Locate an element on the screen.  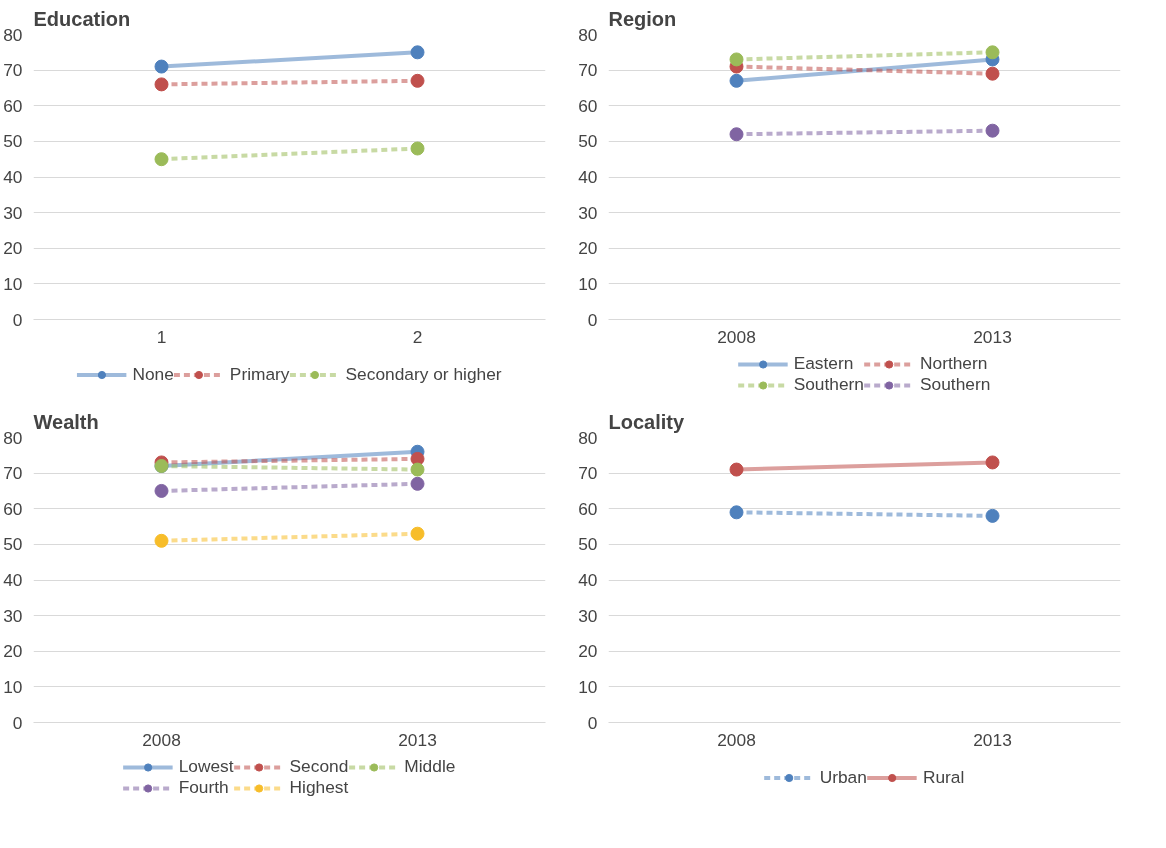
legend-label: Secondary or higher is located at coordinates (423, 374).